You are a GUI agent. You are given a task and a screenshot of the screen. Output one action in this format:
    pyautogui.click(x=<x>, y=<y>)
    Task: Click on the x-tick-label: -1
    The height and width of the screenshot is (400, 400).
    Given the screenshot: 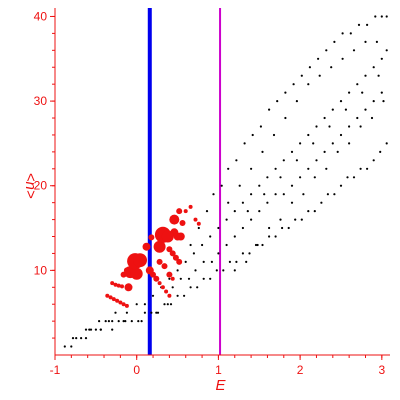 What is the action you would take?
    pyautogui.click(x=55, y=370)
    